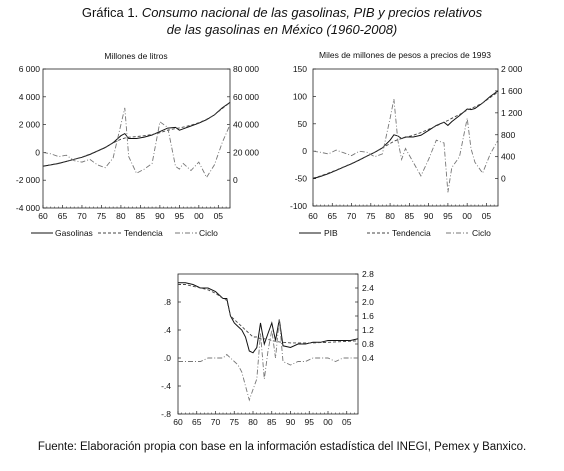  I want to click on unit-label: Millones de litros, so click(135, 56).